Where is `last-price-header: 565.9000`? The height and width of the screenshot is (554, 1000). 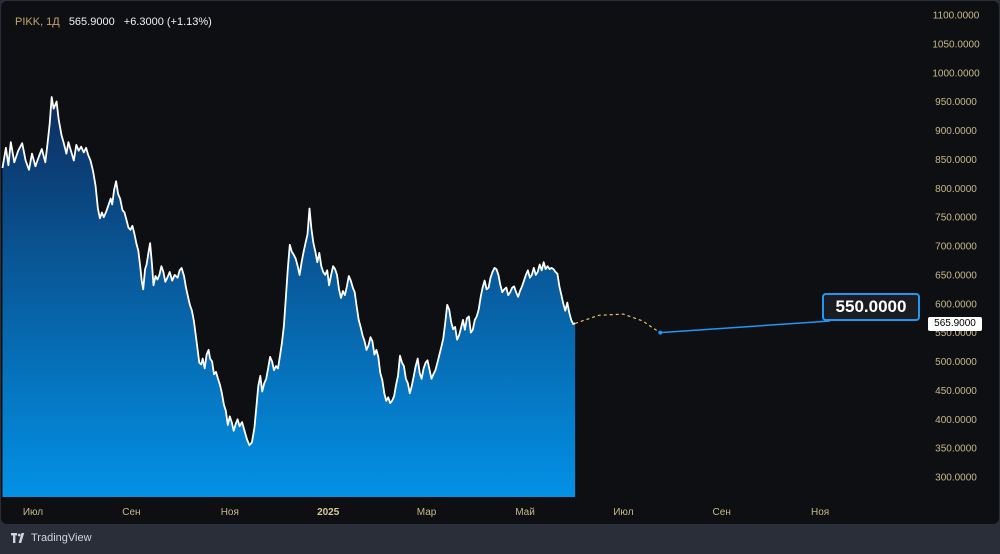
last-price-header: 565.9000 is located at coordinates (91, 22).